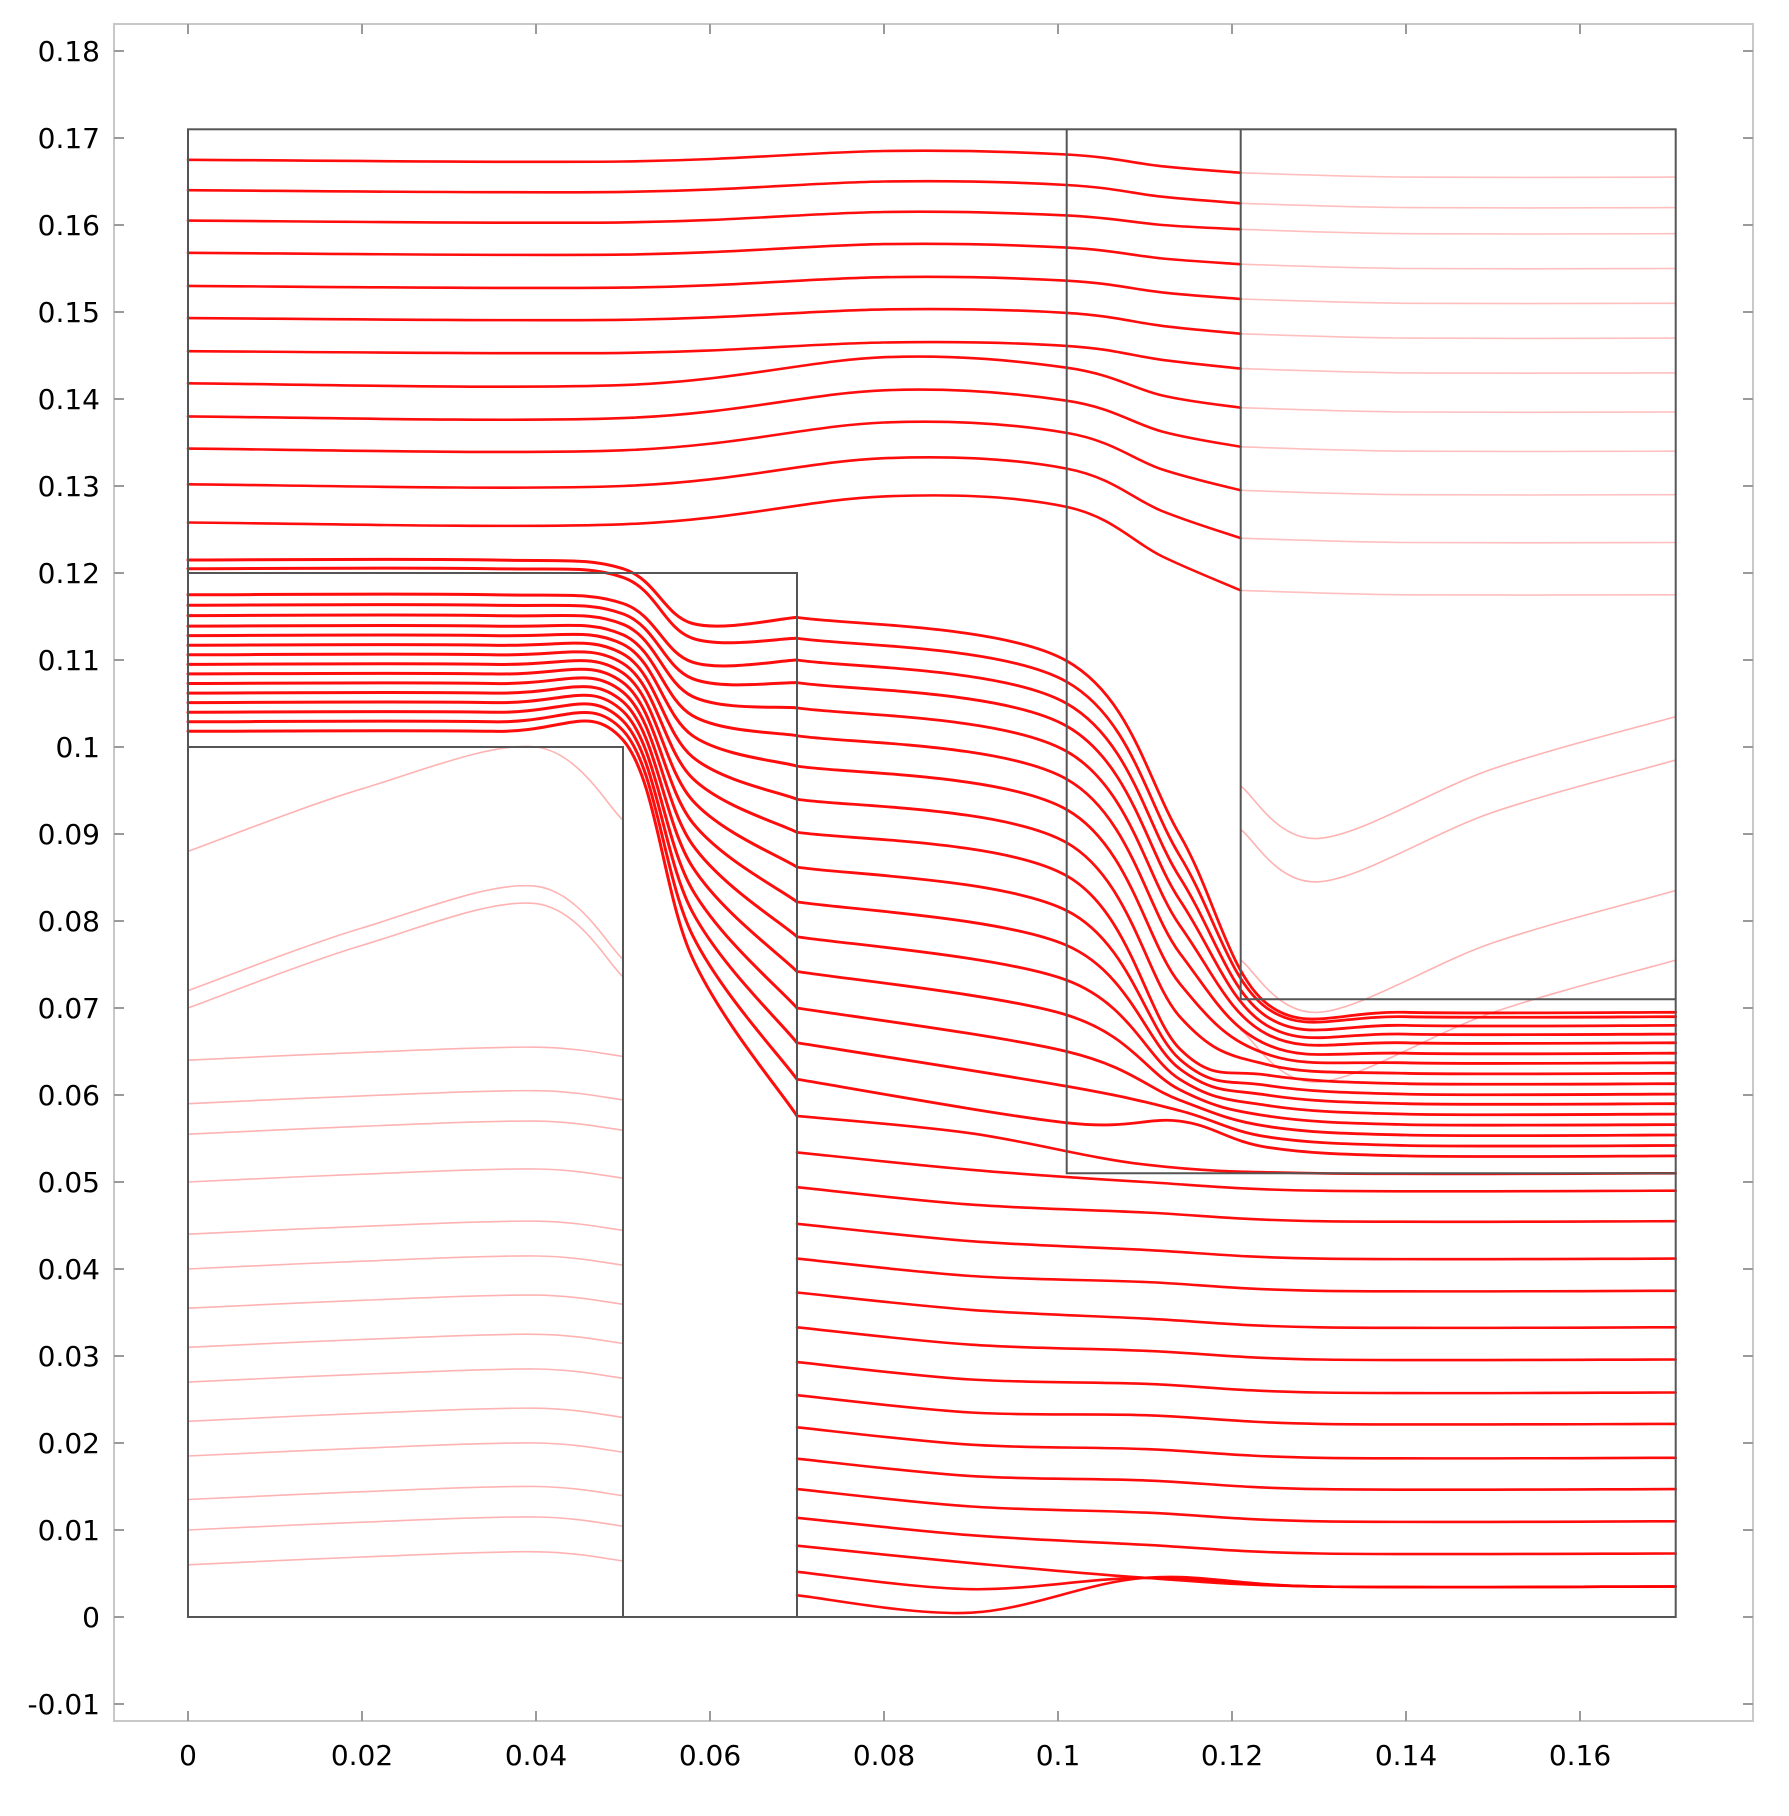 The height and width of the screenshot is (1816, 1789). I want to click on x-tick-label: 0, so click(188, 1755).